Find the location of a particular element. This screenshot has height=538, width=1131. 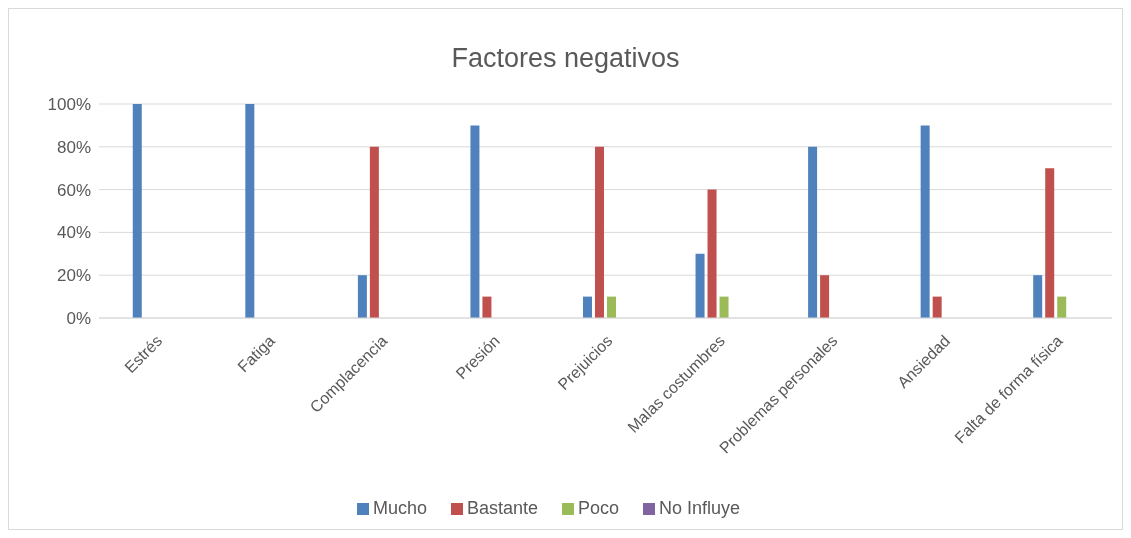

chart-title: Factores negativos is located at coordinates (565, 58).